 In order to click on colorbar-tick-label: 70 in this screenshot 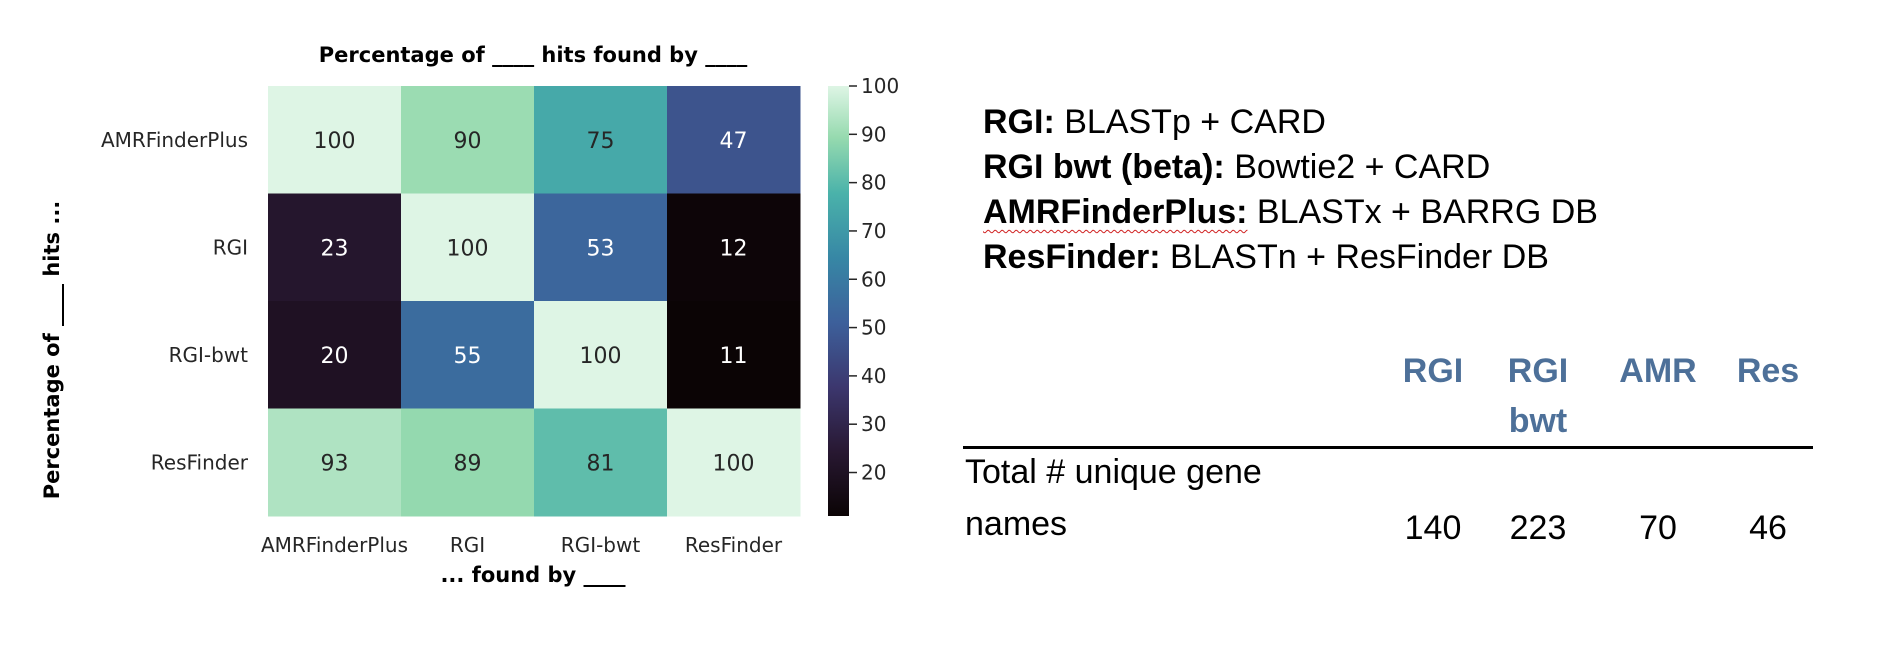, I will do `click(873, 231)`.